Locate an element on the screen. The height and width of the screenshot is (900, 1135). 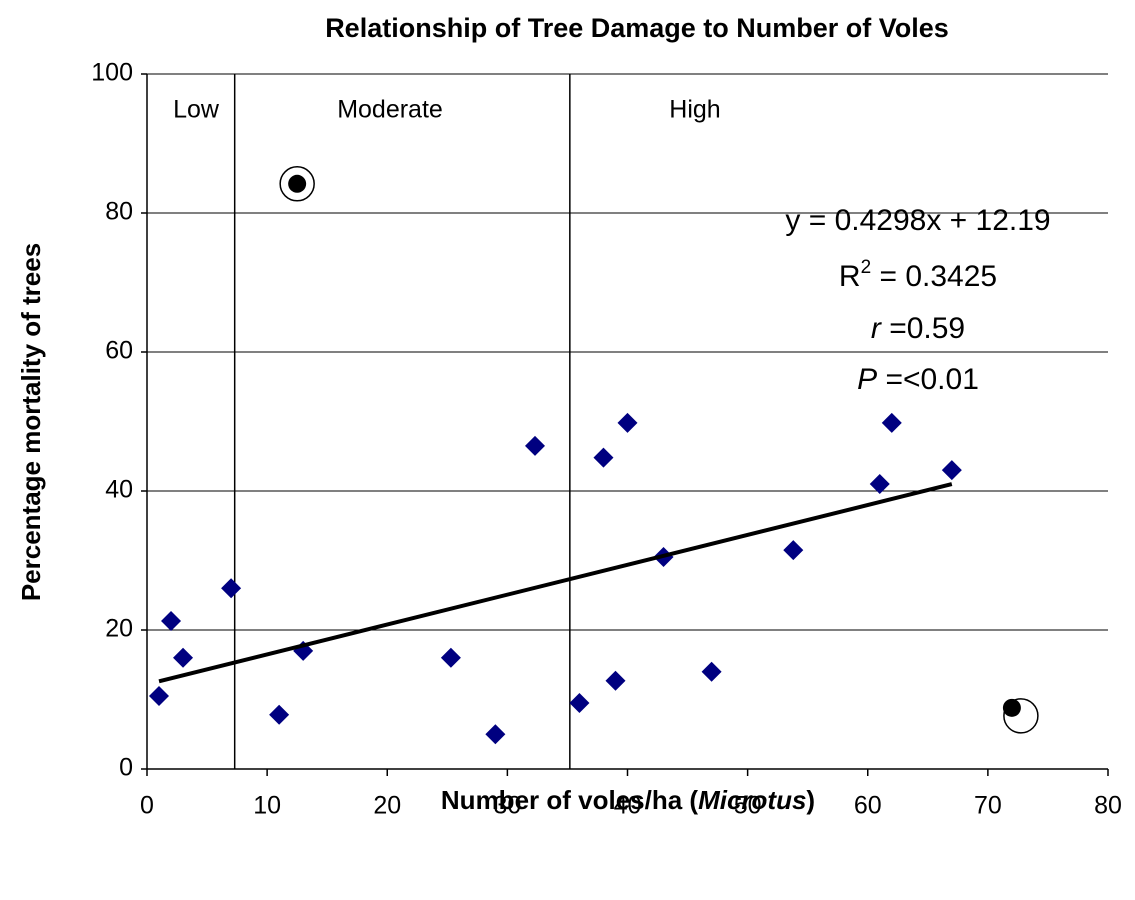
x-axis-label: Number of voles/ha (Microtus) is located at coordinates (628, 800).